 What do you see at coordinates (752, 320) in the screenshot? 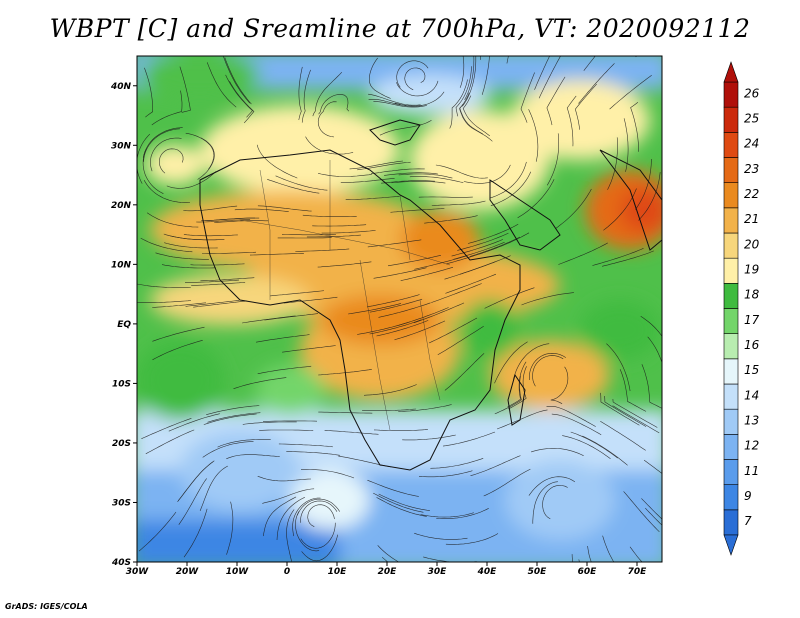
I see `colorbar-label: 17` at bounding box center [752, 320].